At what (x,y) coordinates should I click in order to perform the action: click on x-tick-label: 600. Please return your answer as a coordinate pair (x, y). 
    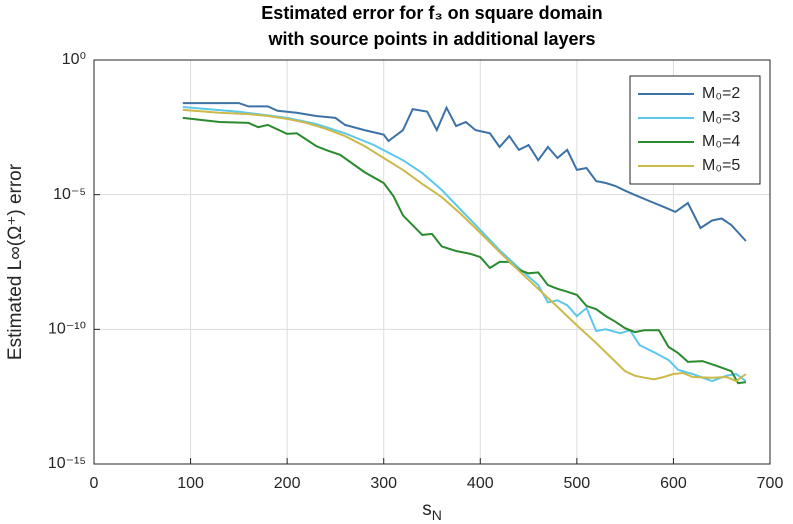
    Looking at the image, I should click on (673, 483).